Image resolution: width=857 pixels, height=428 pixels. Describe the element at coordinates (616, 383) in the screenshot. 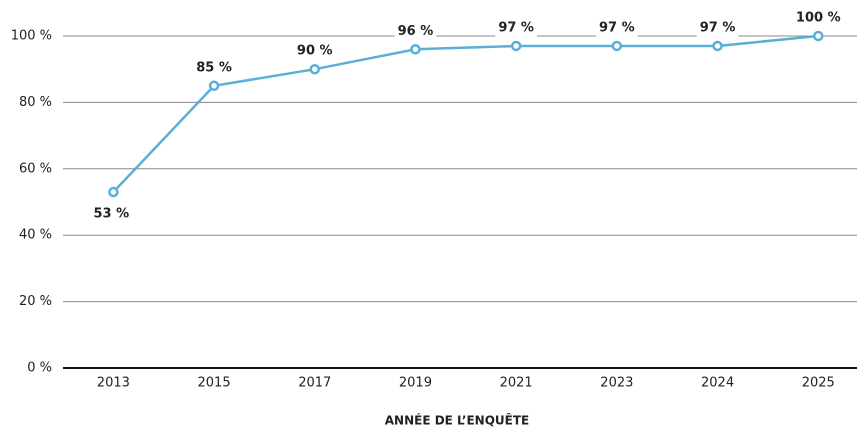

I see `x-tick-label: 2023` at that location.